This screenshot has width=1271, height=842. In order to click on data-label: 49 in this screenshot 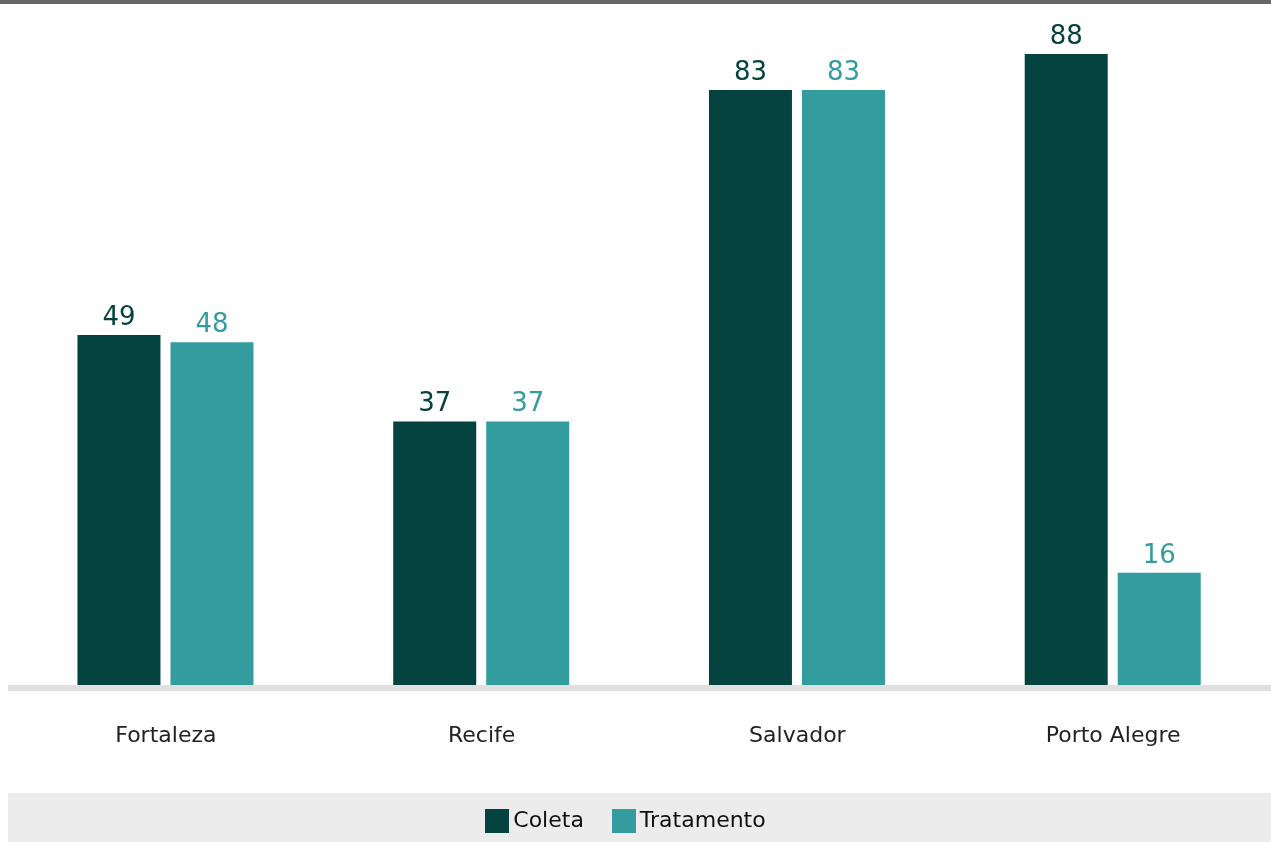, I will do `click(119, 315)`.